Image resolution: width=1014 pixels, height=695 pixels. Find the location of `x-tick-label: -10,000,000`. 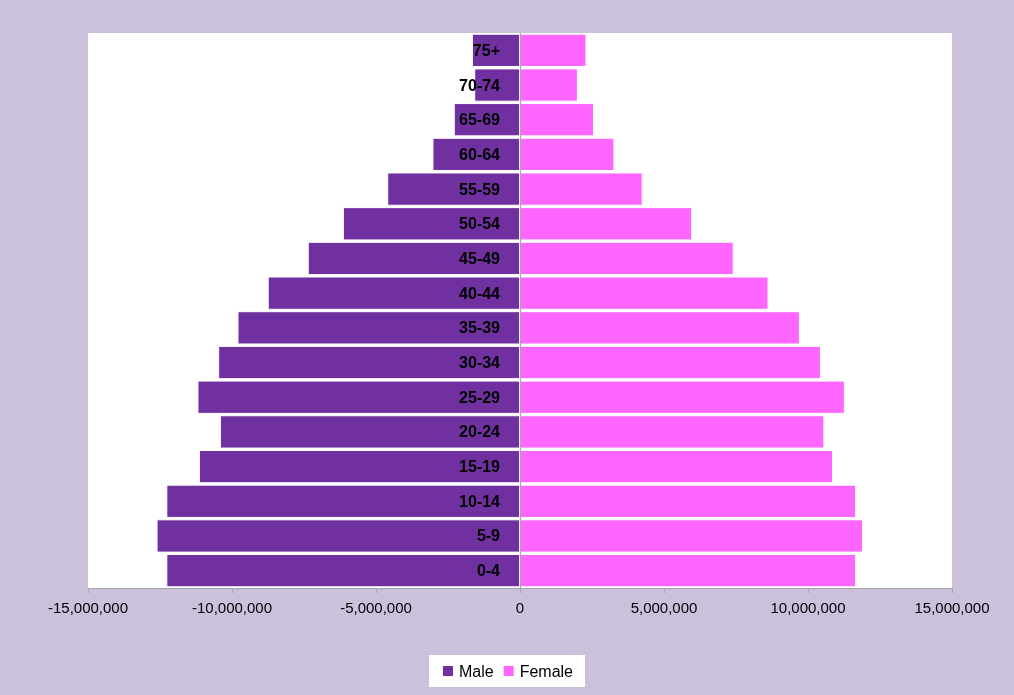

x-tick-label: -10,000,000 is located at coordinates (232, 607).